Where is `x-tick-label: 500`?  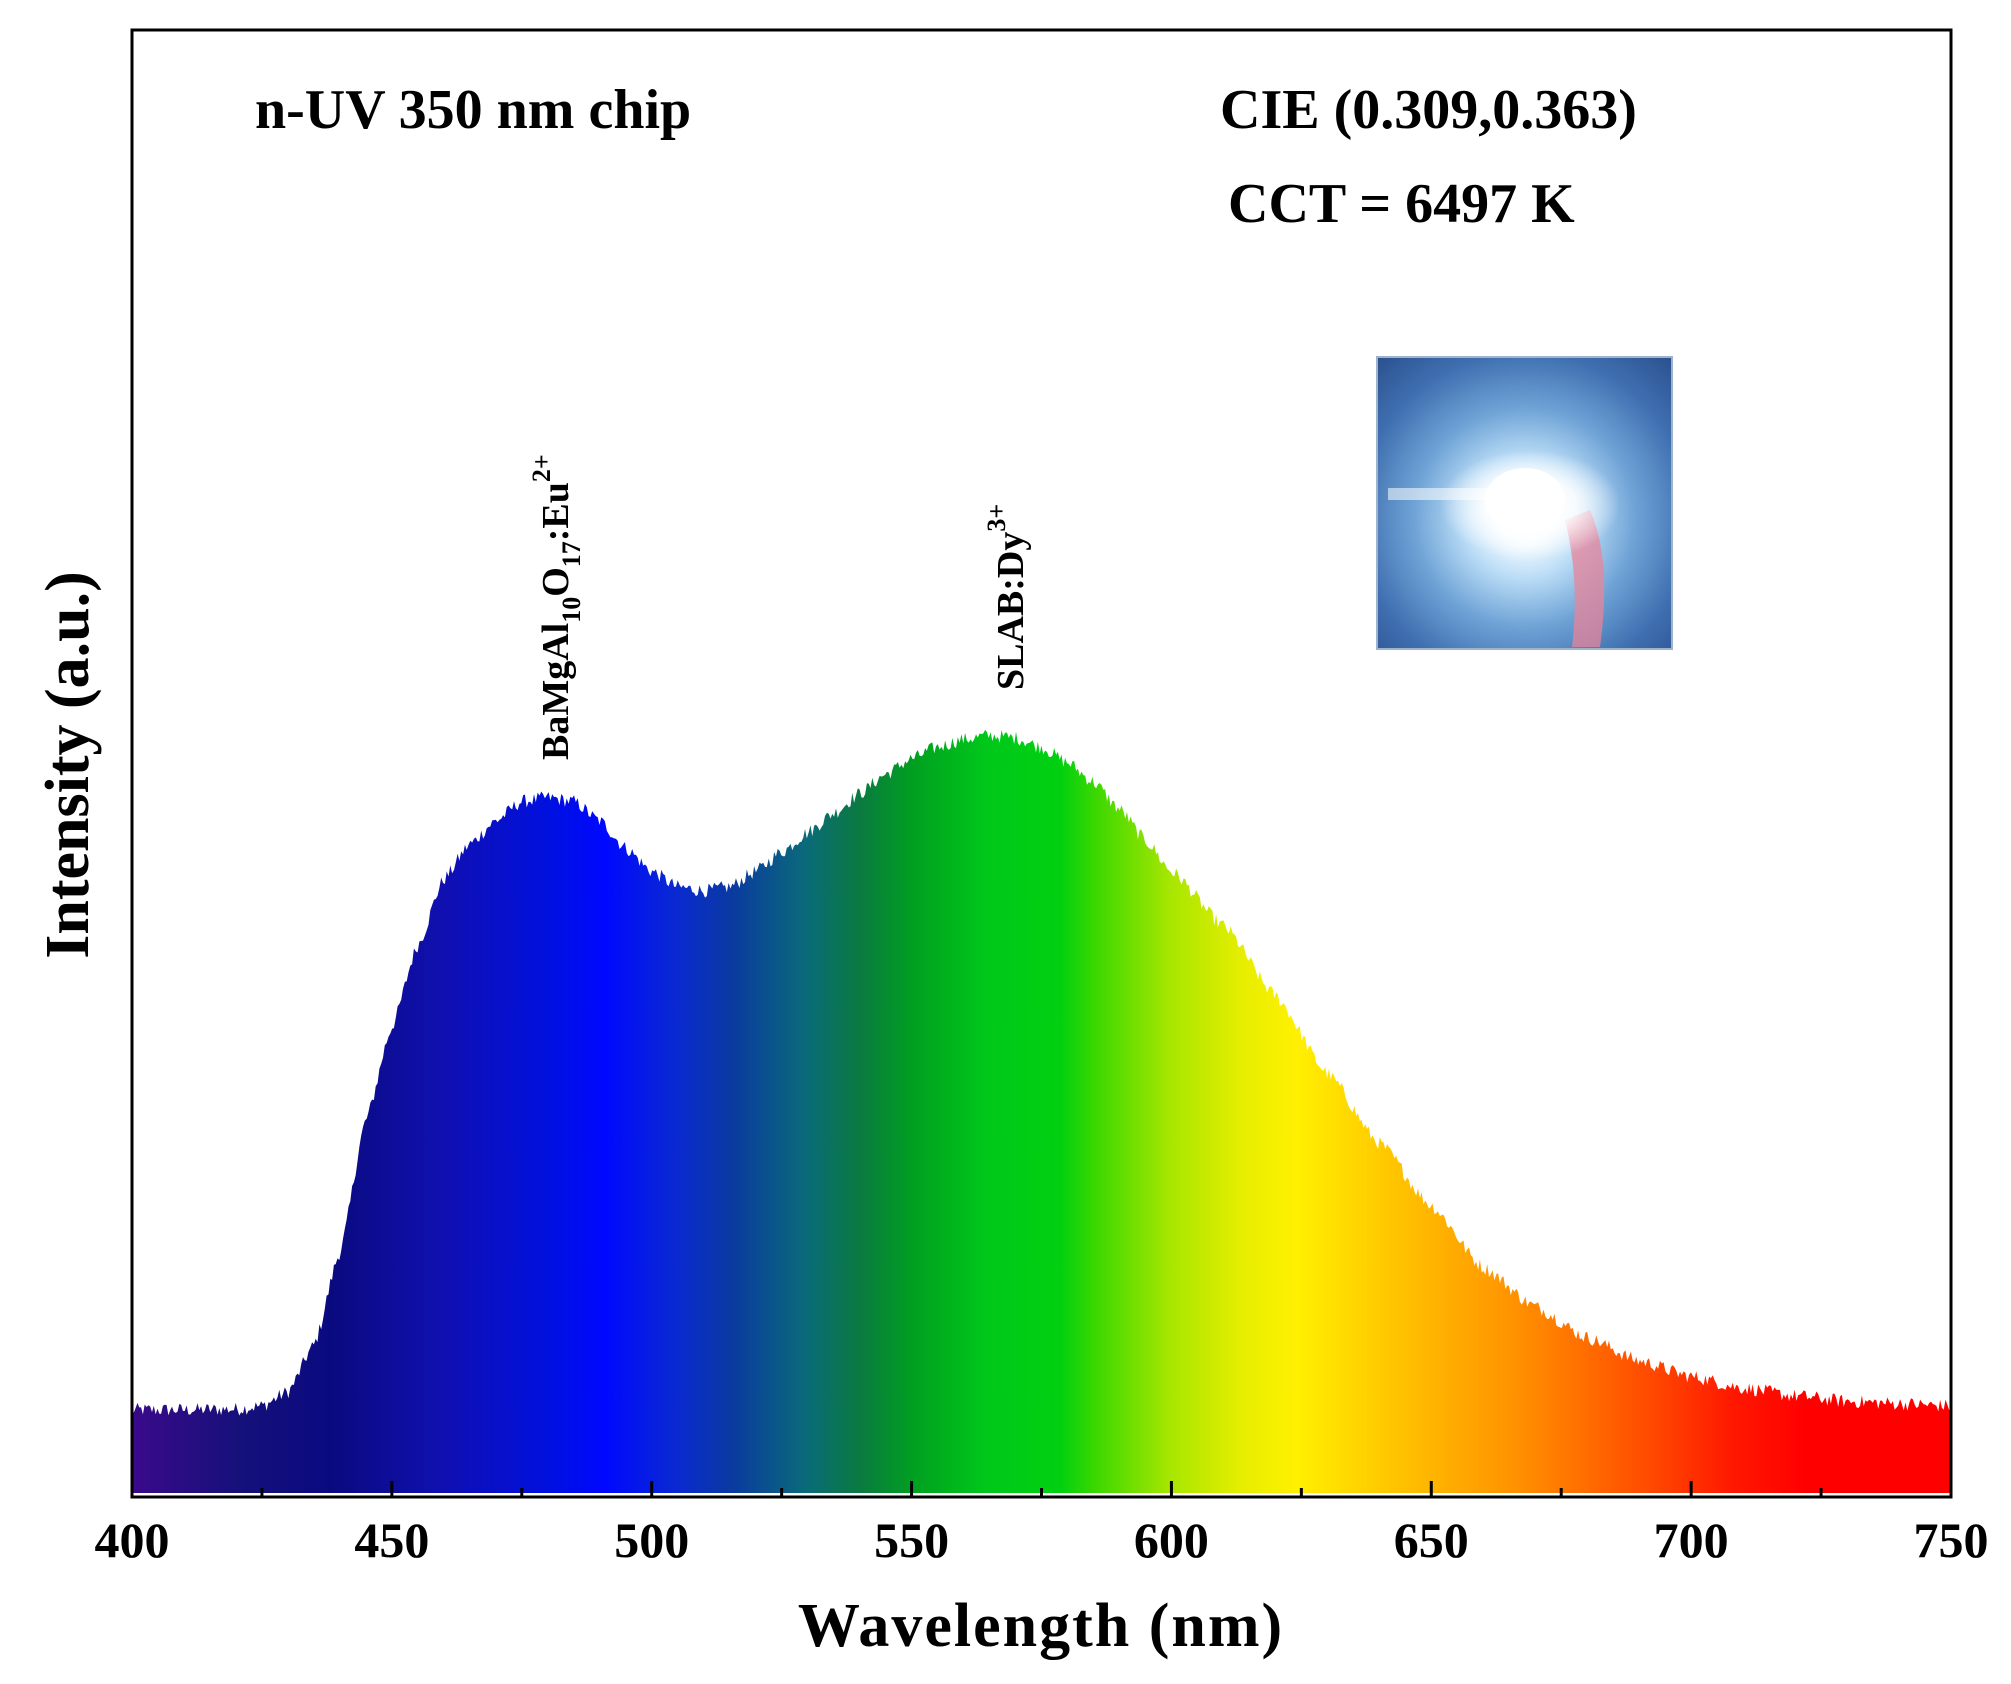
x-tick-label: 500 is located at coordinates (651, 1540).